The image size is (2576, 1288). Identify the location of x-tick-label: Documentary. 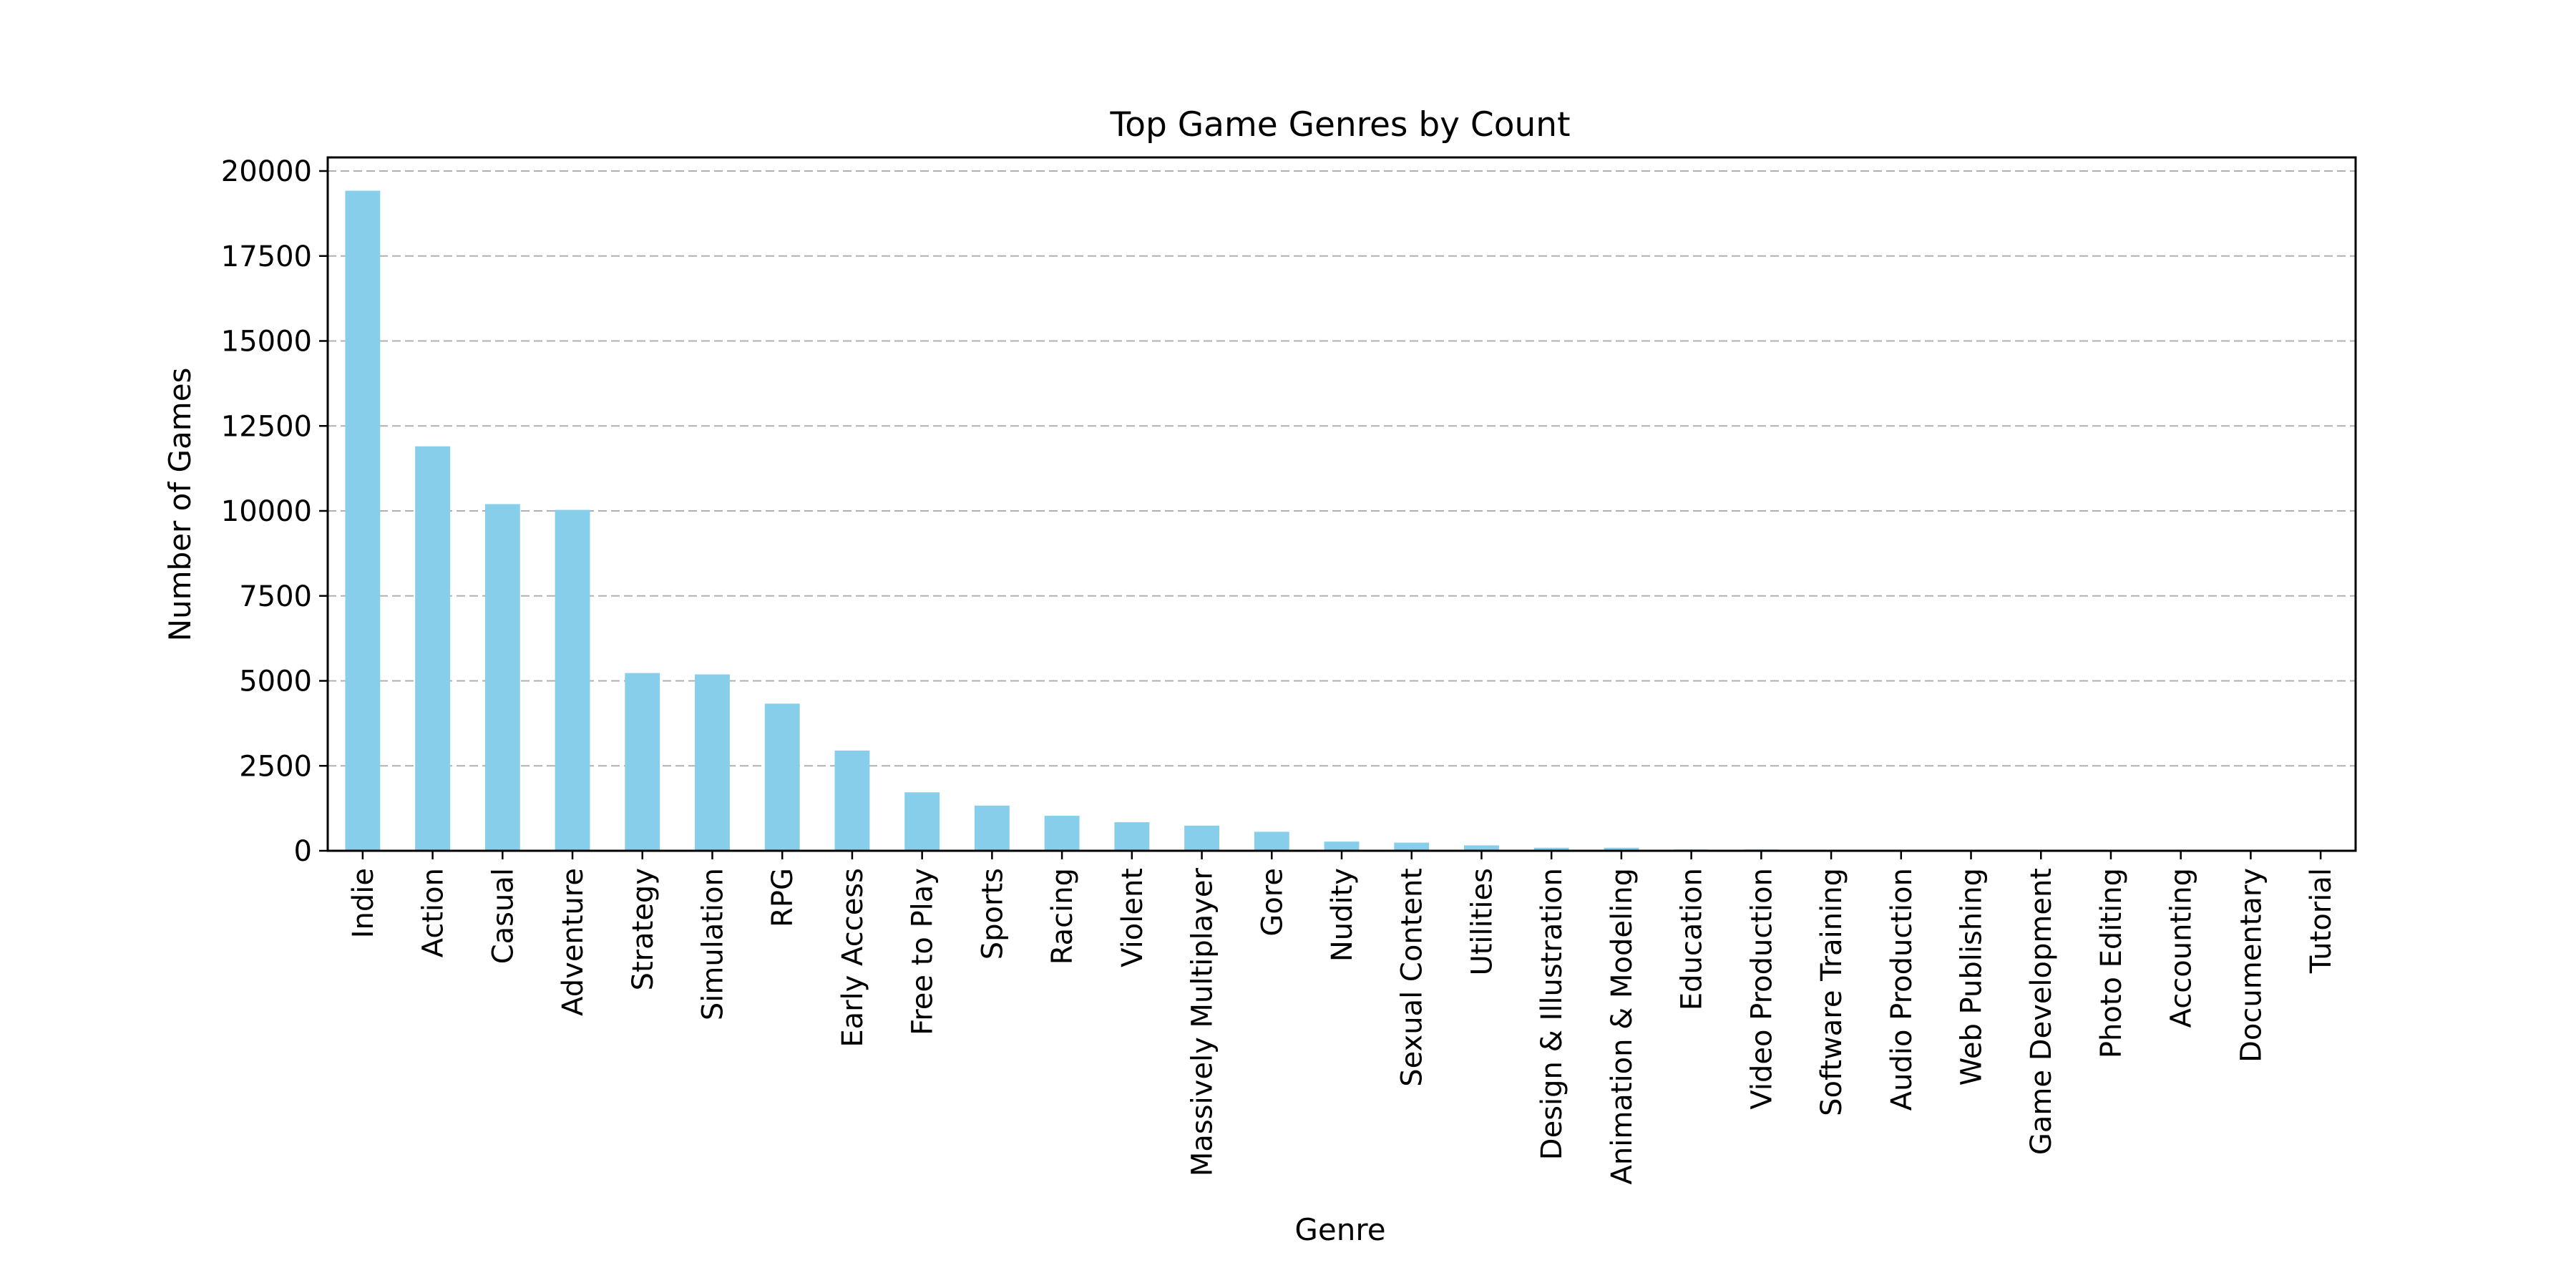
(2251, 965).